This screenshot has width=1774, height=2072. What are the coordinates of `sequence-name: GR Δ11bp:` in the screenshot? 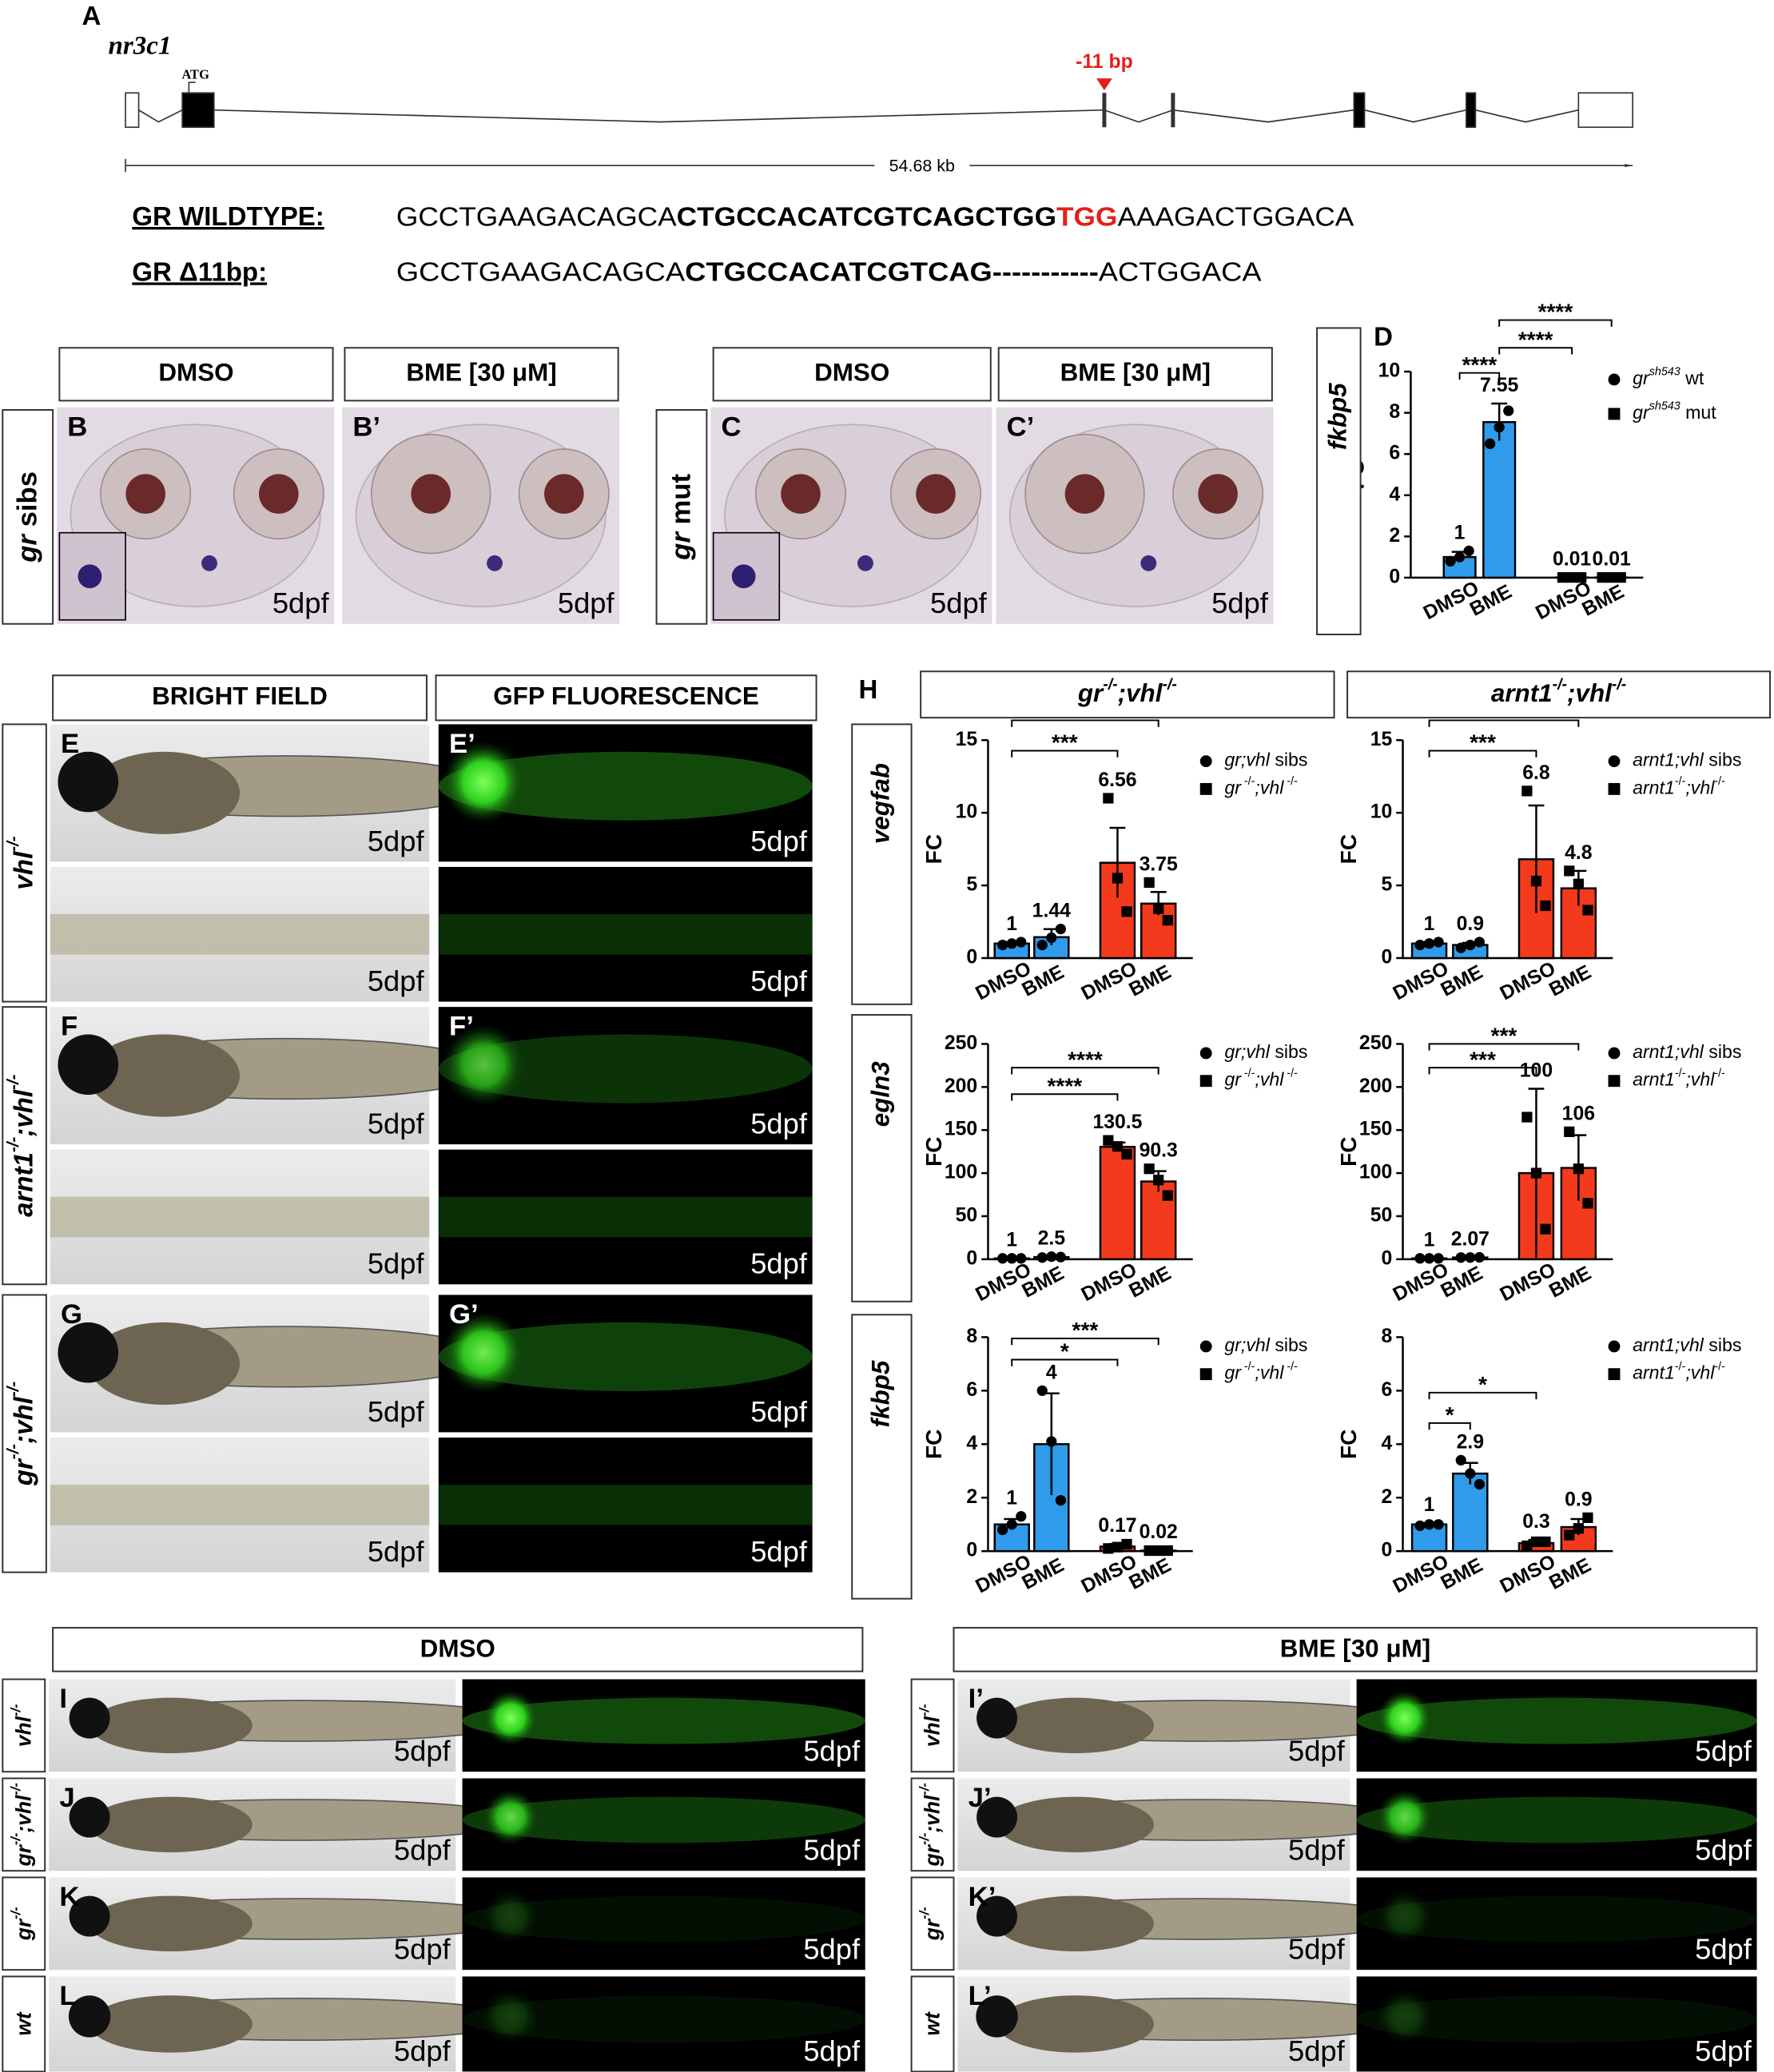 It's located at (200, 272).